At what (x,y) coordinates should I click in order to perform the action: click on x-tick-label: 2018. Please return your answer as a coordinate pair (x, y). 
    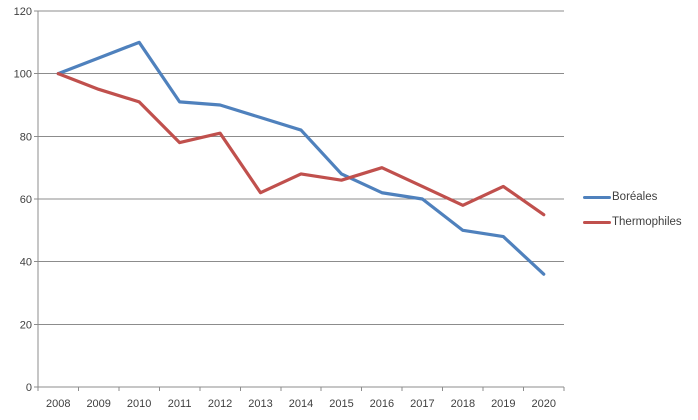
    Looking at the image, I should click on (463, 404).